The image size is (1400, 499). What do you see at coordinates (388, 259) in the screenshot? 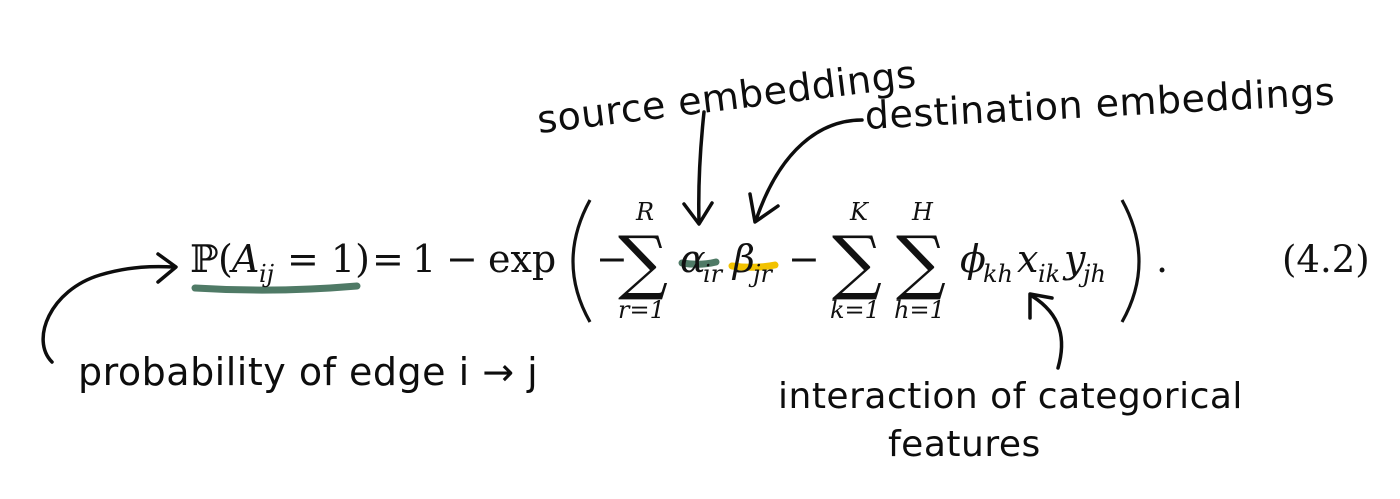
I see `equals-sign: =` at bounding box center [388, 259].